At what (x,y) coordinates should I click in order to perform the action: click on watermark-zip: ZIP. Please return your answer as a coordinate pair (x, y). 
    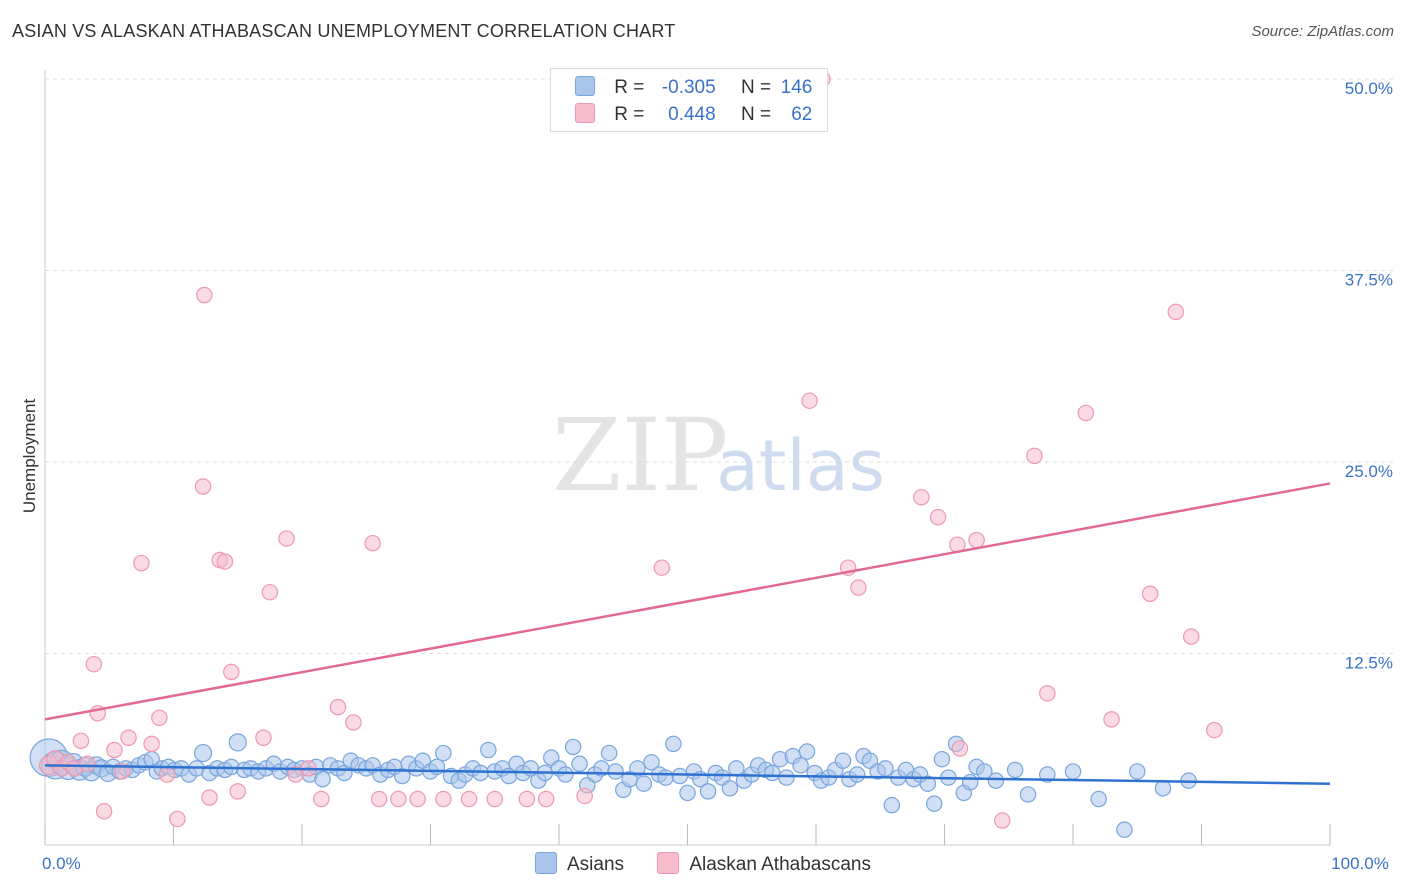
    Looking at the image, I should click on (640, 455).